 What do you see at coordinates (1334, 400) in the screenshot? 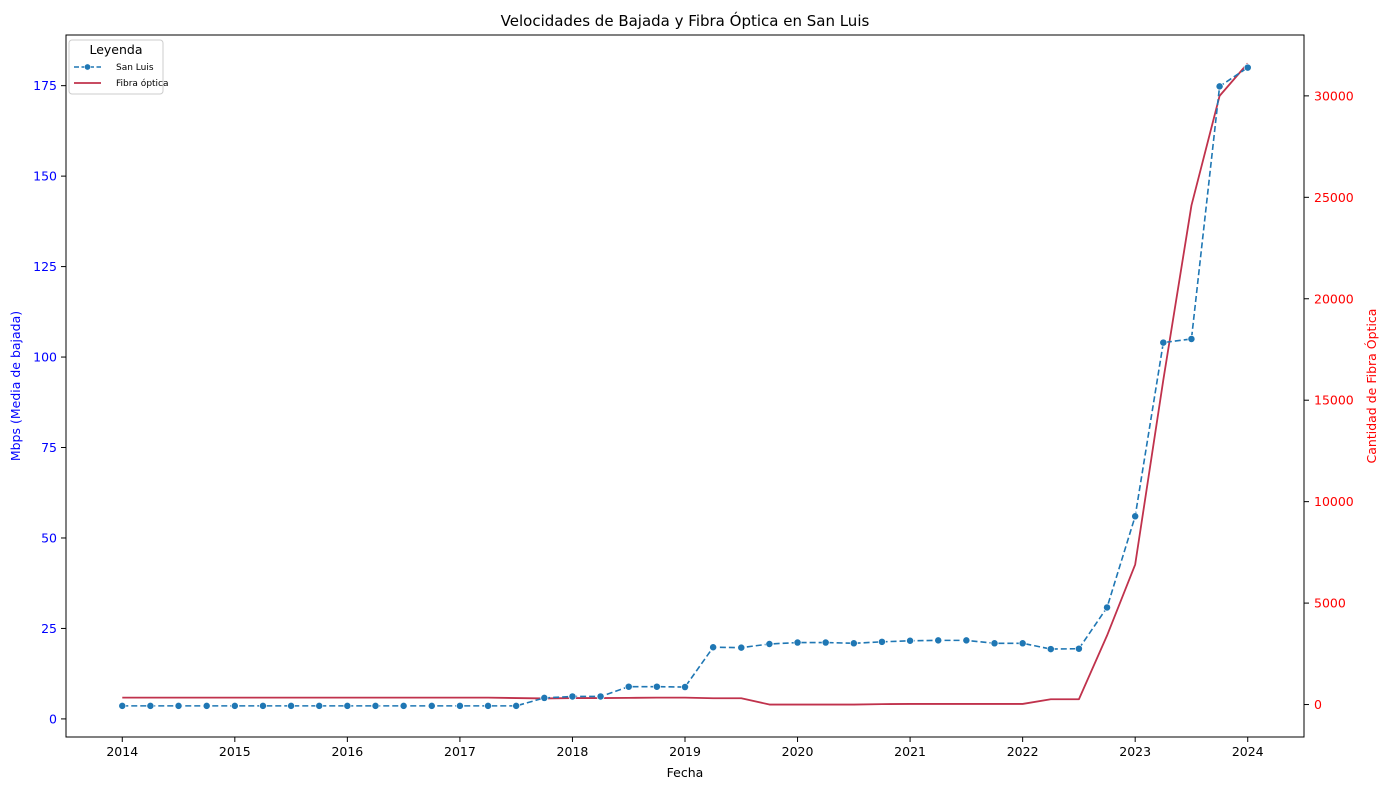
I see `y-right-tick-label: 15000` at bounding box center [1334, 400].